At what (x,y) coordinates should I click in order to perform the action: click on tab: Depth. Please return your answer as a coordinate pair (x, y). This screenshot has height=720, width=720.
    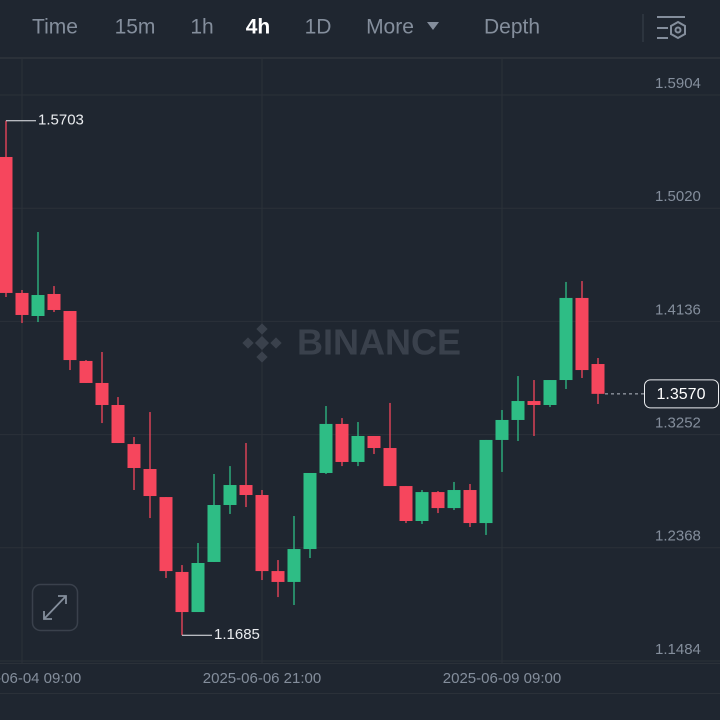
    Looking at the image, I should click on (512, 27).